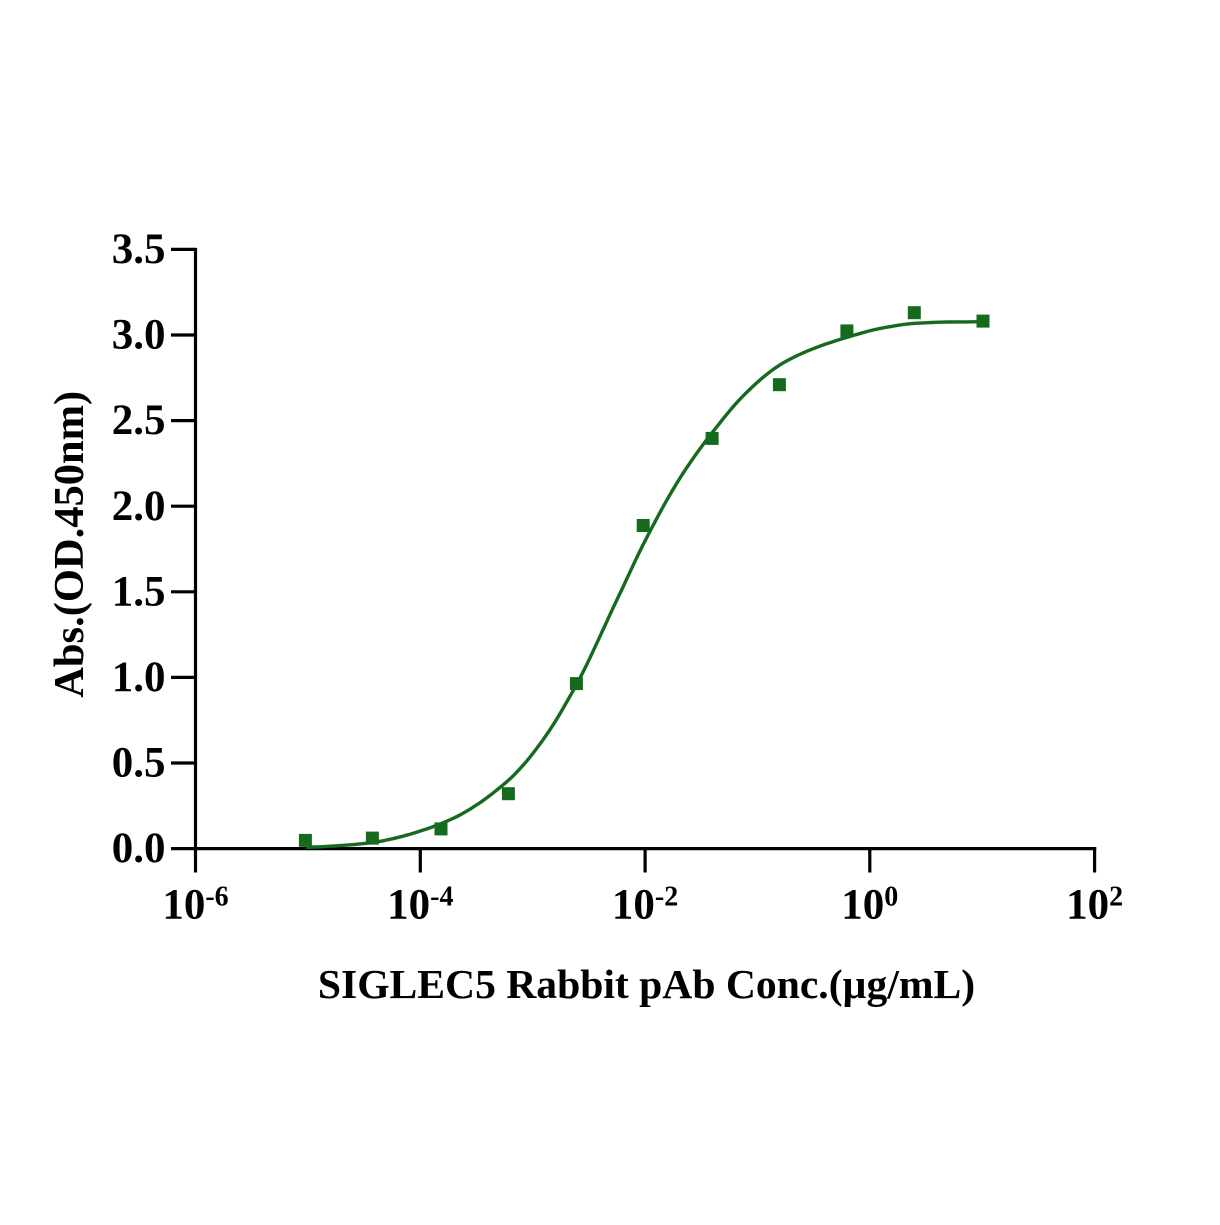 Image resolution: width=1220 pixels, height=1225 pixels. Describe the element at coordinates (645, 905) in the screenshot. I see `svg-text: 10⁻²` at that location.